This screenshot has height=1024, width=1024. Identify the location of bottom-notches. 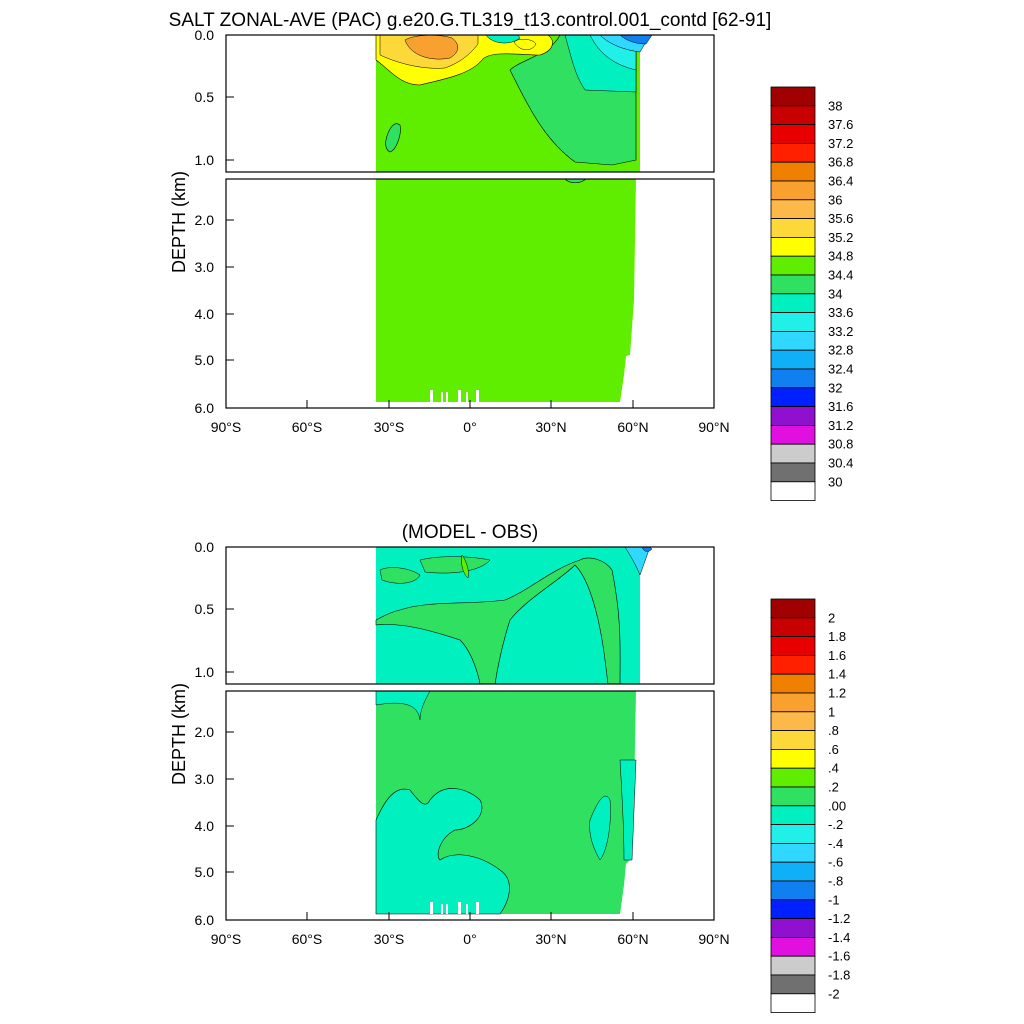
(454, 908).